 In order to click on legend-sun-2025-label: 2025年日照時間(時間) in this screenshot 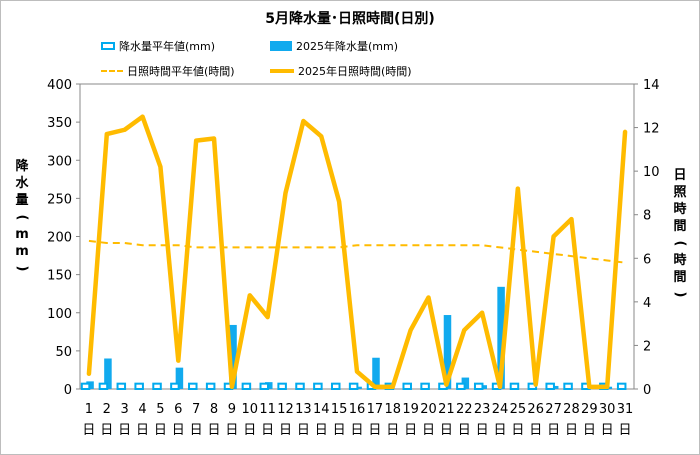, I will do `click(355, 71)`.